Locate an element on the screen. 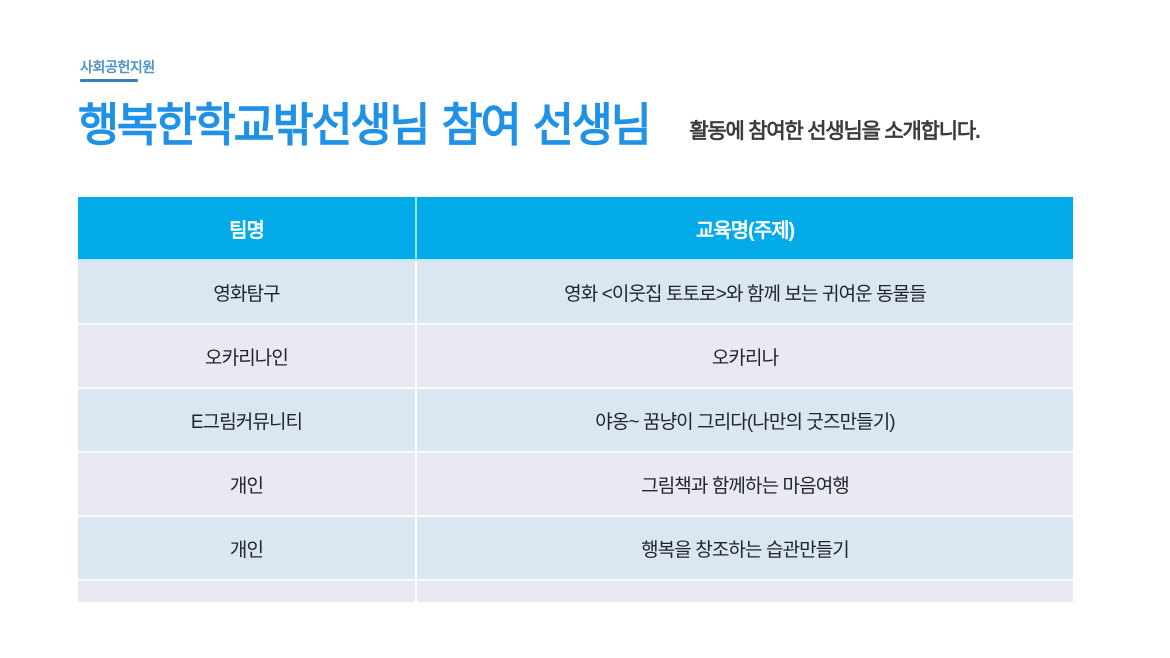 This screenshot has width=1170, height=658. eyebrow-text: 사회공헌지원 is located at coordinates (117, 67).